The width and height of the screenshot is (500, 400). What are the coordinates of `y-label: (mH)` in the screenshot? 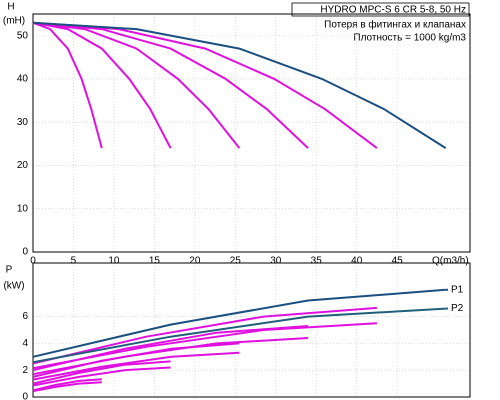 It's located at (14, 21).